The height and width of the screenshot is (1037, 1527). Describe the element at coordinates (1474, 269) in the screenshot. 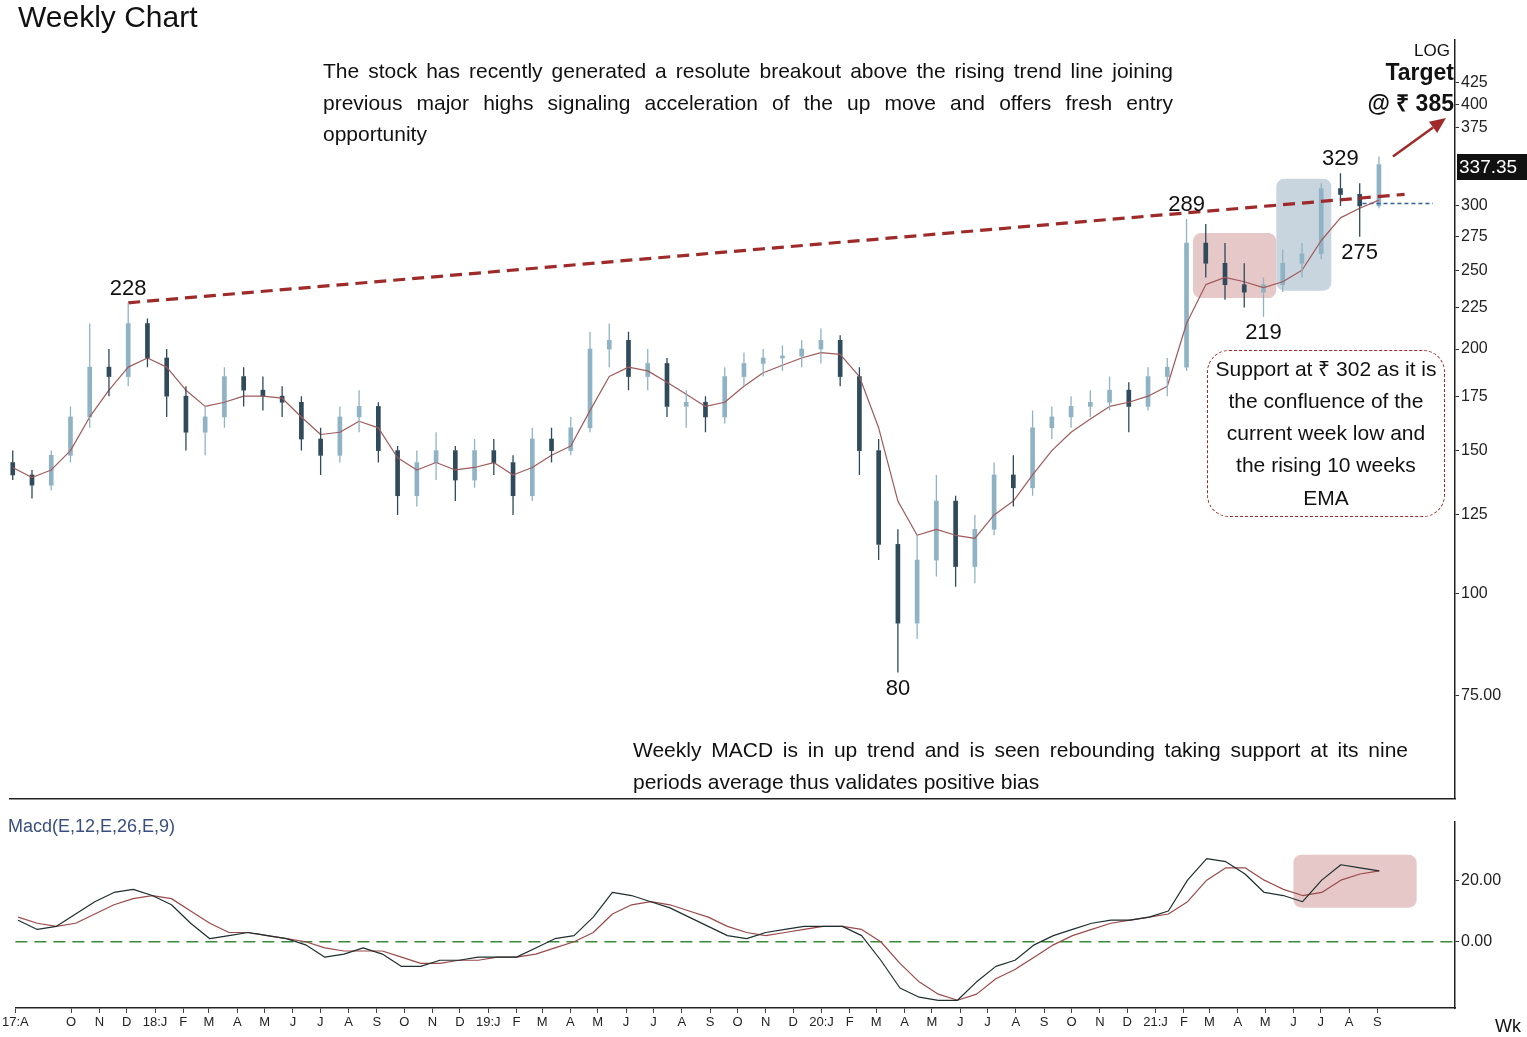

I see `y-tick-label: 250` at that location.